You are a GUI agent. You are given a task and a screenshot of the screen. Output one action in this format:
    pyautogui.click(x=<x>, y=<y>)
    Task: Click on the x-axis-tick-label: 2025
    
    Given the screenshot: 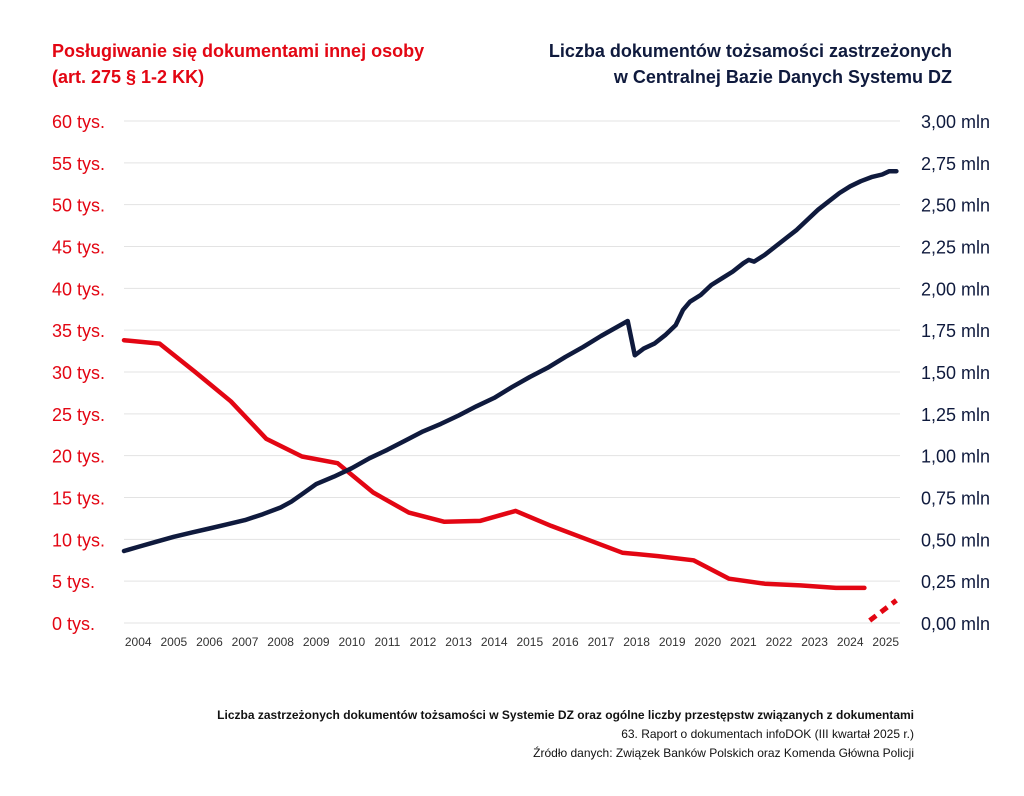 What is the action you would take?
    pyautogui.click(x=885, y=642)
    